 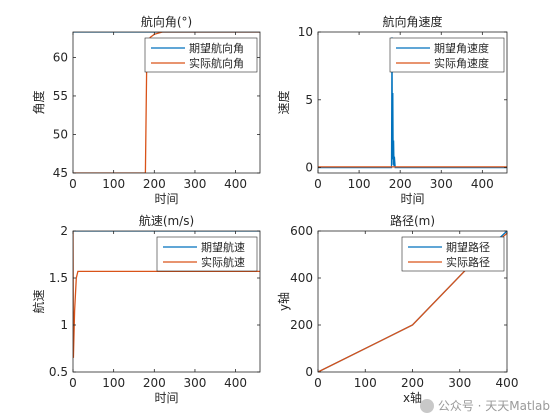 What do you see at coordinates (166, 199) in the screenshot?
I see `x-axis-label-top-row-0: 时间` at bounding box center [166, 199].